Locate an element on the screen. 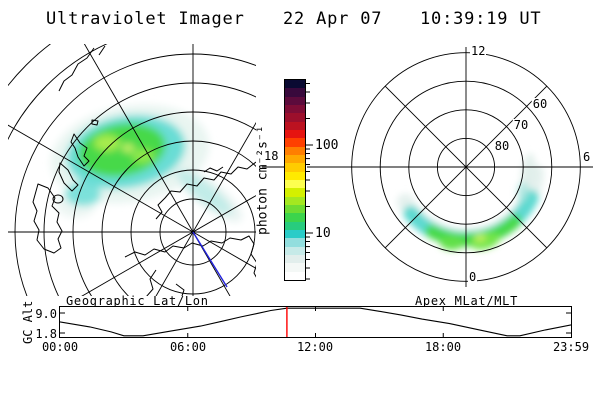  timeline-ticks is located at coordinates (315, 322).